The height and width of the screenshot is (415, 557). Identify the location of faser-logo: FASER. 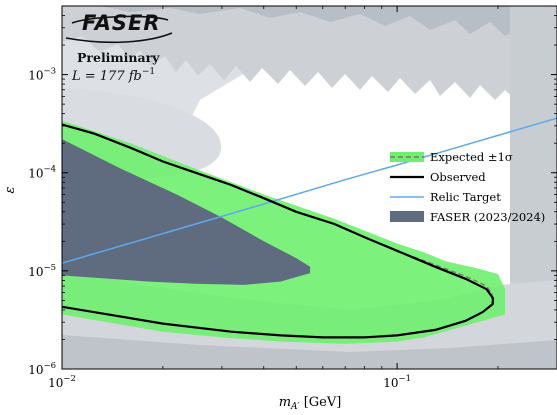
(119, 27).